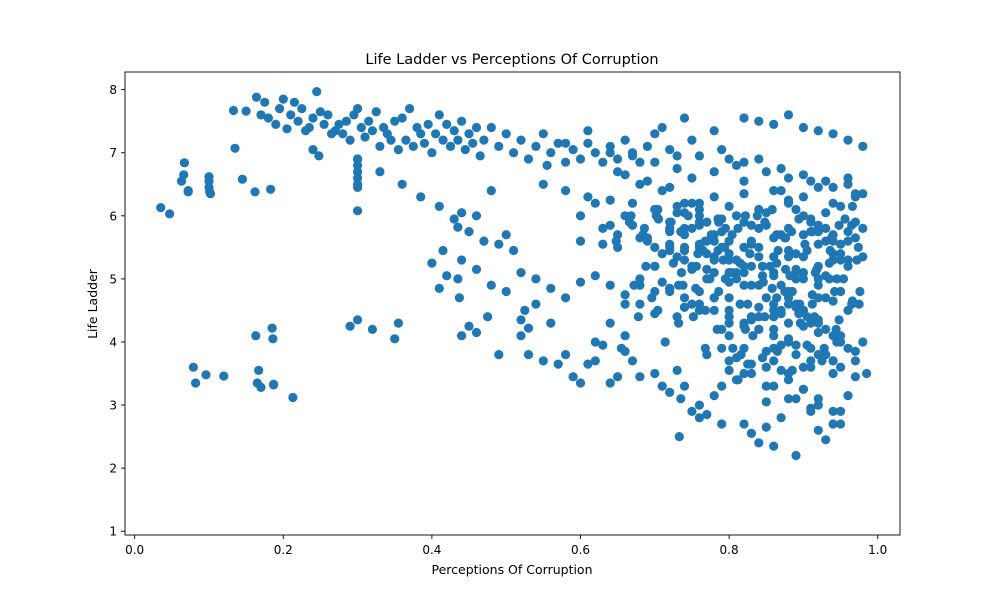 The image size is (1000, 600). What do you see at coordinates (580, 550) in the screenshot?
I see `x-tick-label: 0.6` at bounding box center [580, 550].